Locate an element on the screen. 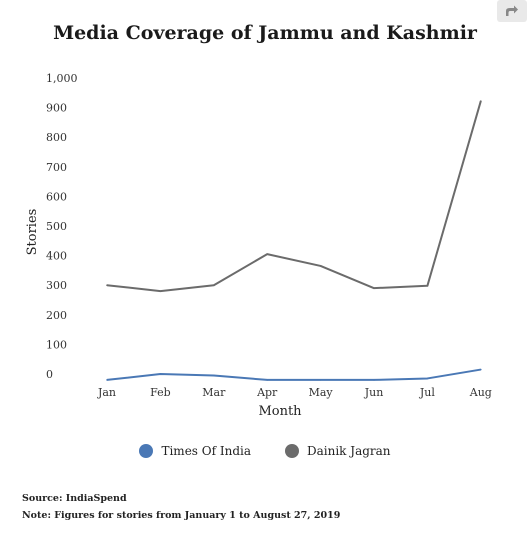 The height and width of the screenshot is (537, 530). x-tick-label: Aug is located at coordinates (480, 392).